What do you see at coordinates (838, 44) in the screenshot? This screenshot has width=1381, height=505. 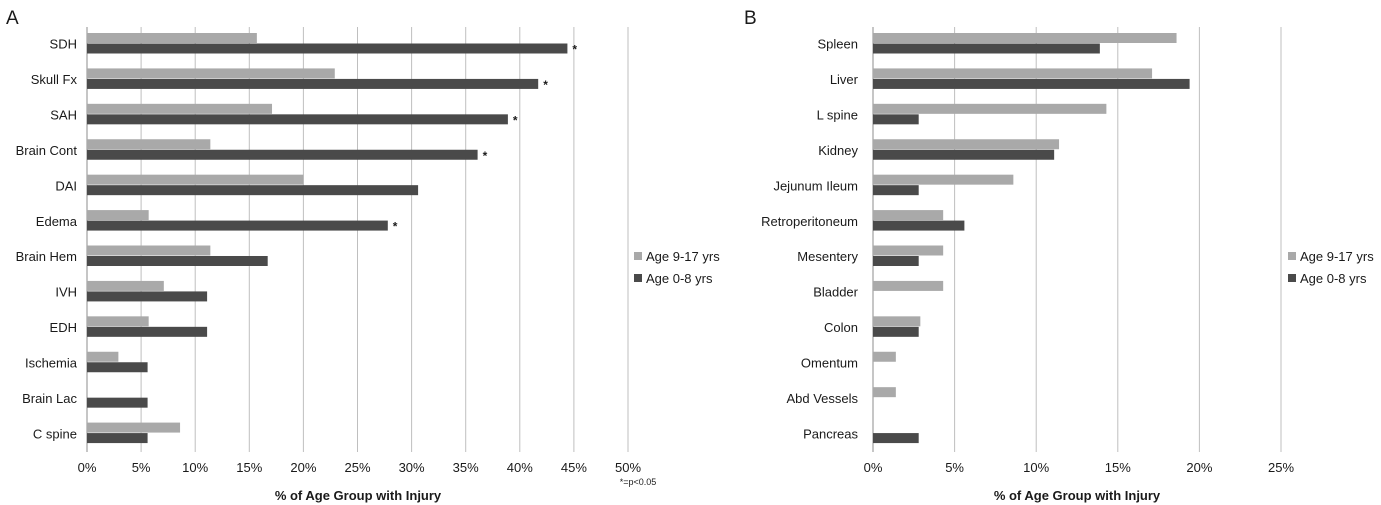 I see `panel-b-category-label: Spleen` at bounding box center [838, 44].